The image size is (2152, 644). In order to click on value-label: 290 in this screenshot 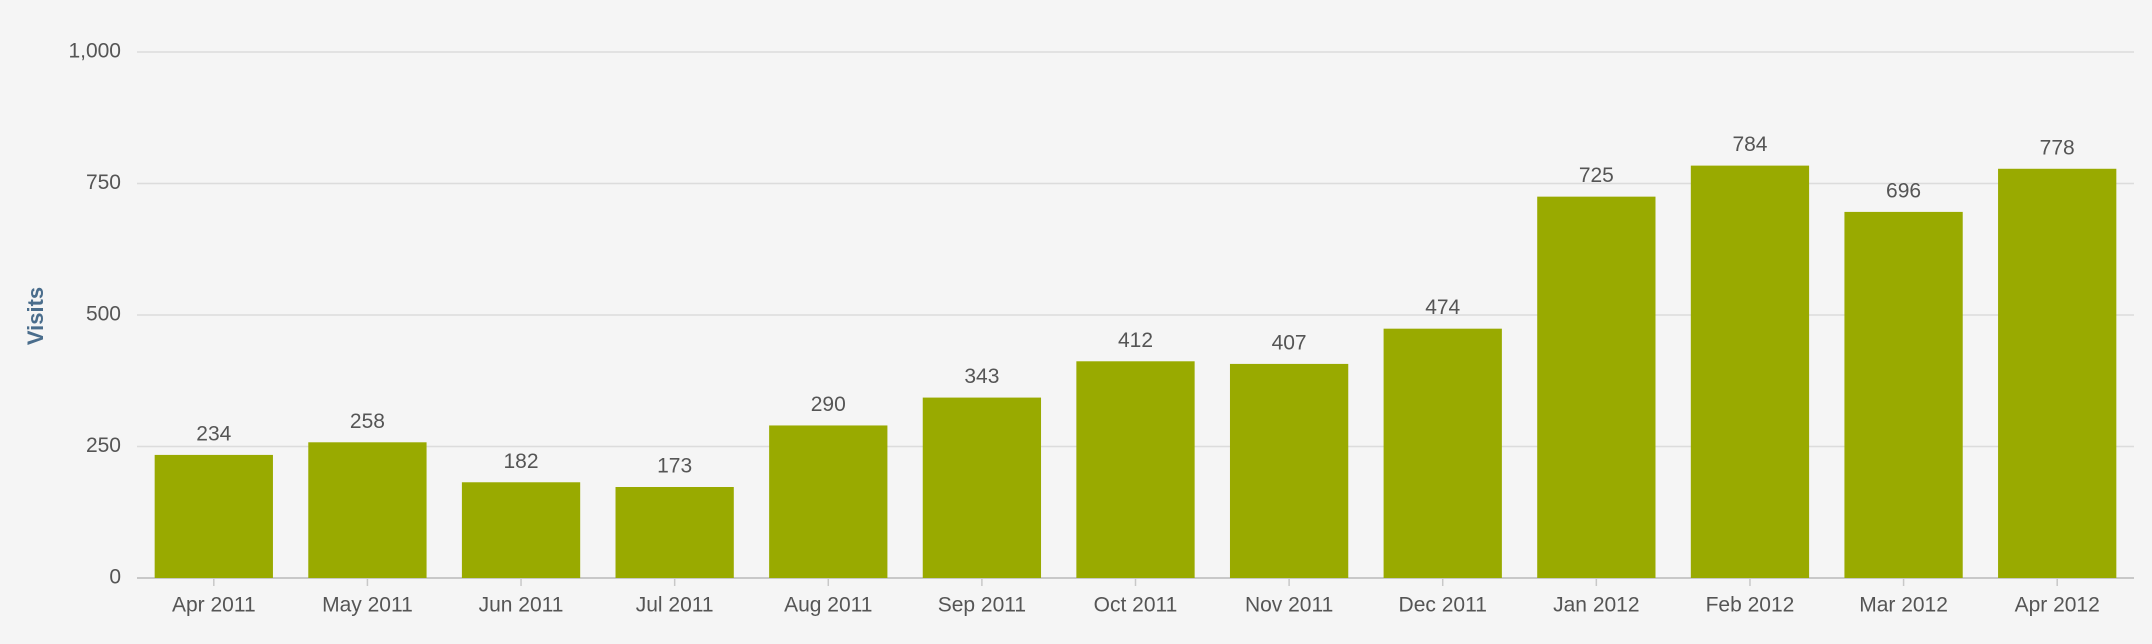, I will do `click(828, 404)`.